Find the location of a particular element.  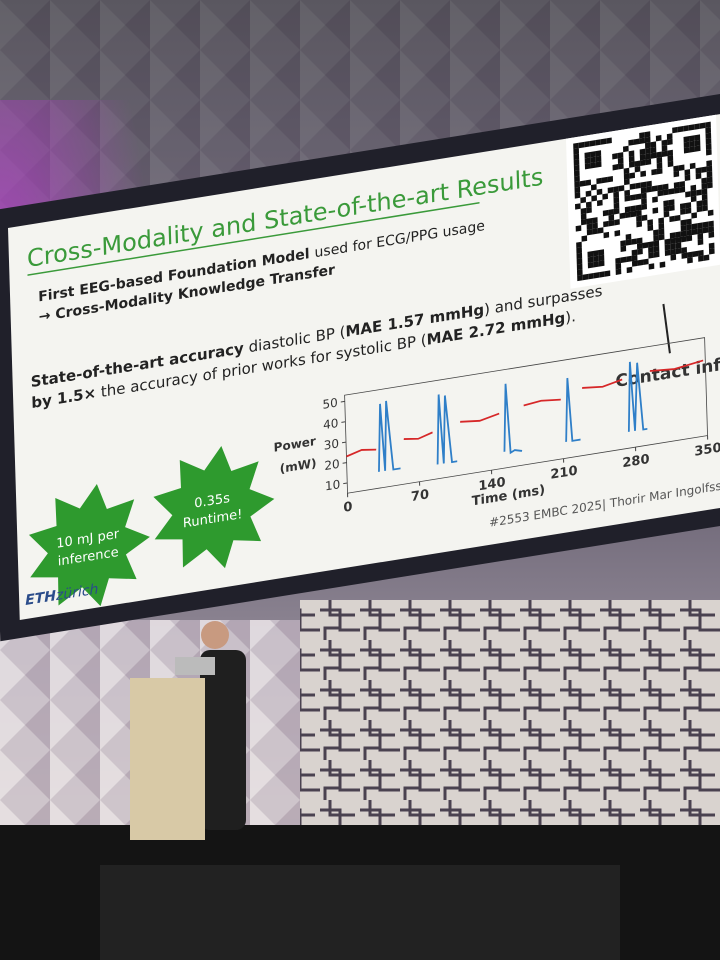

plot-frame is located at coordinates (526, 415).